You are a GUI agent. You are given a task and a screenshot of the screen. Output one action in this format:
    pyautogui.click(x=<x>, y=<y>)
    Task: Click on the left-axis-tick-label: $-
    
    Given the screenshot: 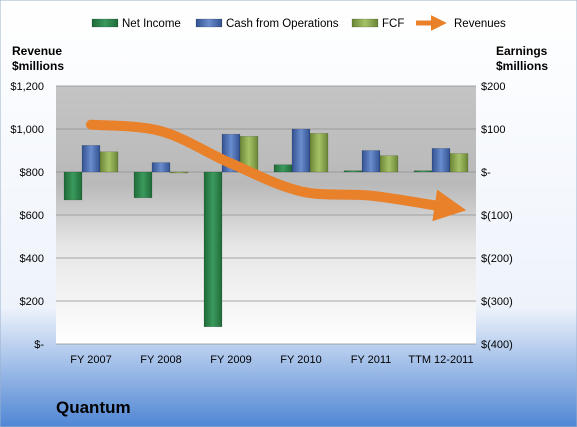 What is the action you would take?
    pyautogui.click(x=39, y=345)
    